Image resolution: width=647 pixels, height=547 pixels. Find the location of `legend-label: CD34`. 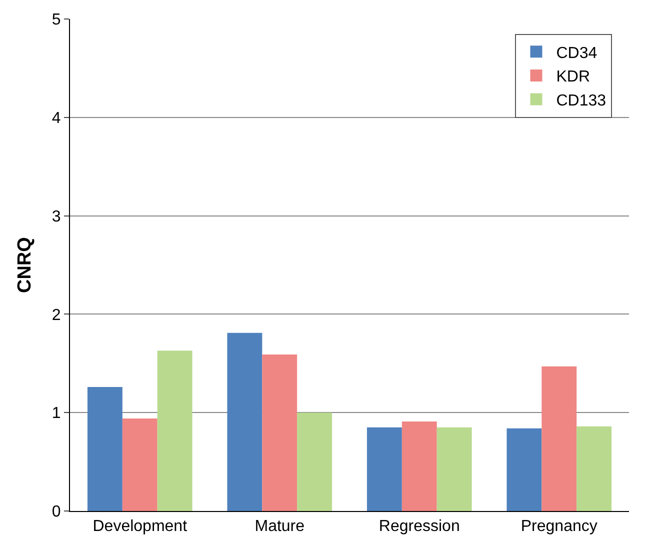

legend-label: CD34 is located at coordinates (577, 53).